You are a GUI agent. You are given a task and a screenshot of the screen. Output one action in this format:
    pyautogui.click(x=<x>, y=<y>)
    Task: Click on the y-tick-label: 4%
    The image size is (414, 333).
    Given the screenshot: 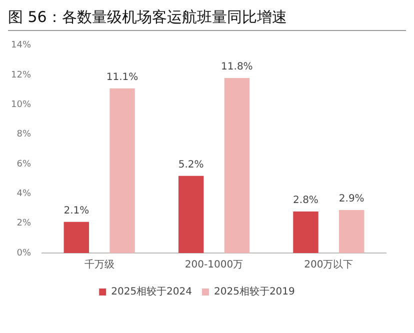 What is the action you would take?
    pyautogui.click(x=24, y=194)
    